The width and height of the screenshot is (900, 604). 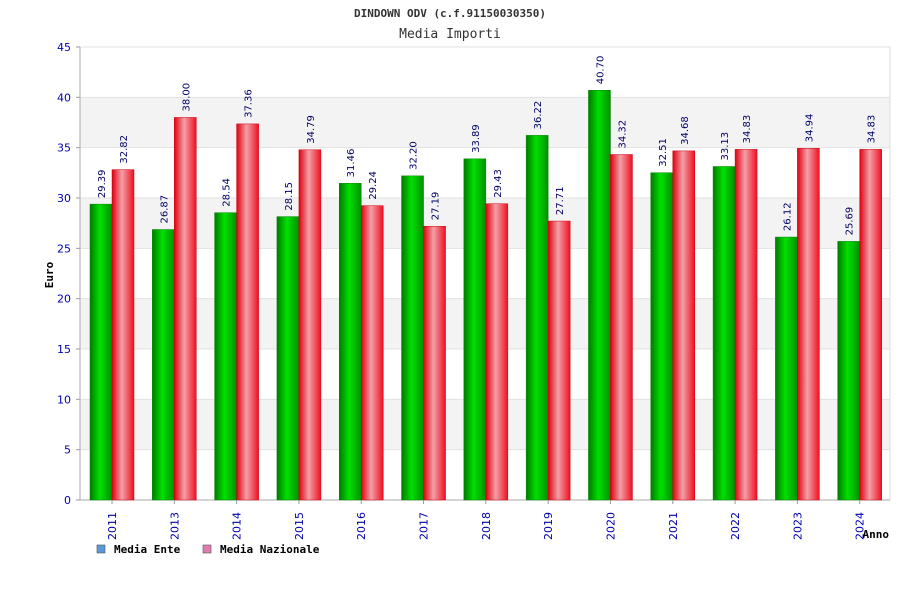 I want to click on x-tick-label: 2022, so click(x=735, y=526).